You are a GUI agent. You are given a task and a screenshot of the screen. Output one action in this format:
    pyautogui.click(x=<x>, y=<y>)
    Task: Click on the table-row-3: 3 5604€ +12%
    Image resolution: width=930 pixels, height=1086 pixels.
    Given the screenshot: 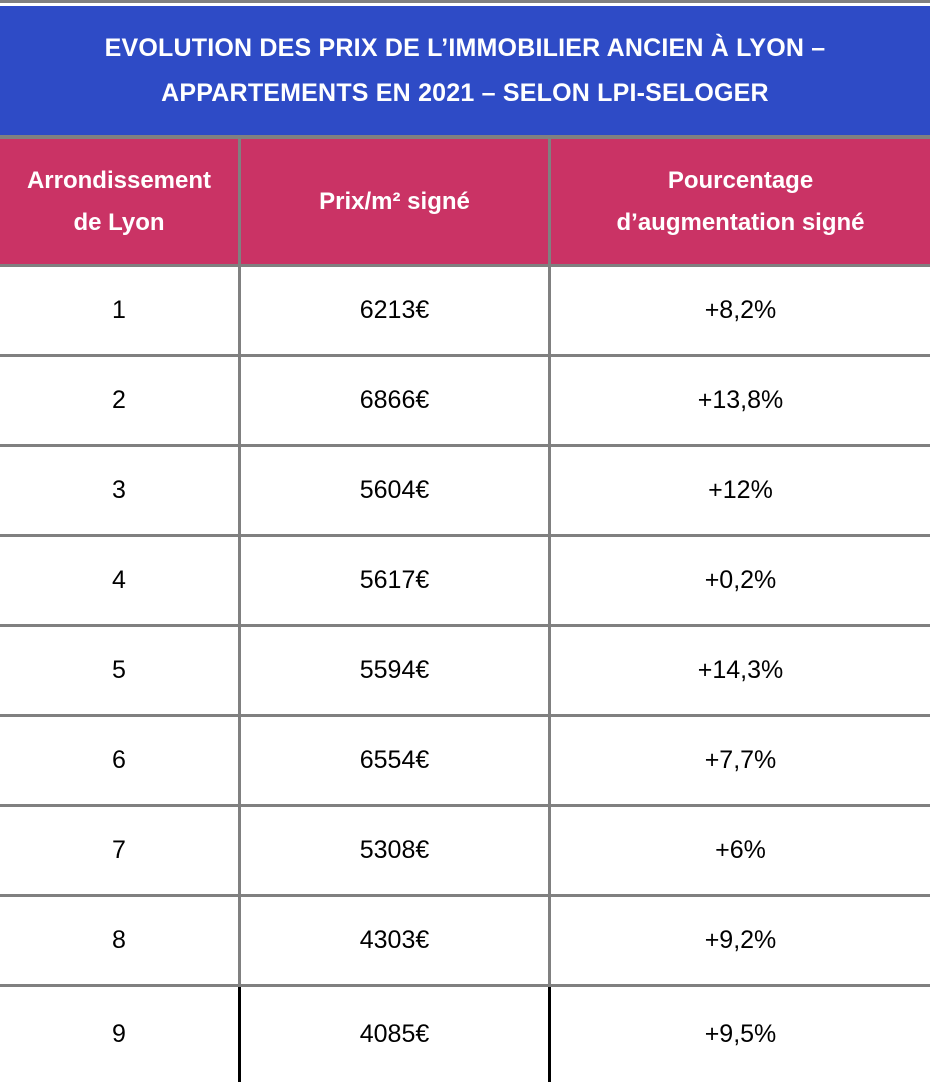 What is the action you would take?
    pyautogui.click(x=465, y=492)
    